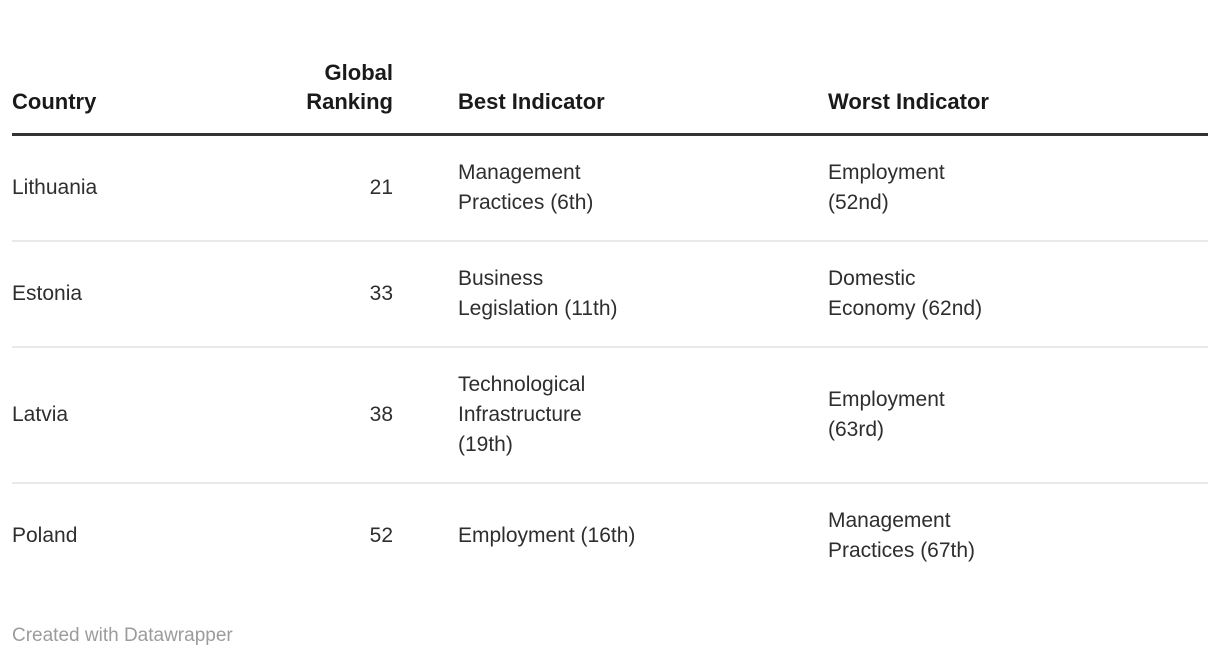 The height and width of the screenshot is (668, 1220). What do you see at coordinates (985, 294) in the screenshot?
I see `worst-indicator-cell: Domestic Economy (62nd)` at bounding box center [985, 294].